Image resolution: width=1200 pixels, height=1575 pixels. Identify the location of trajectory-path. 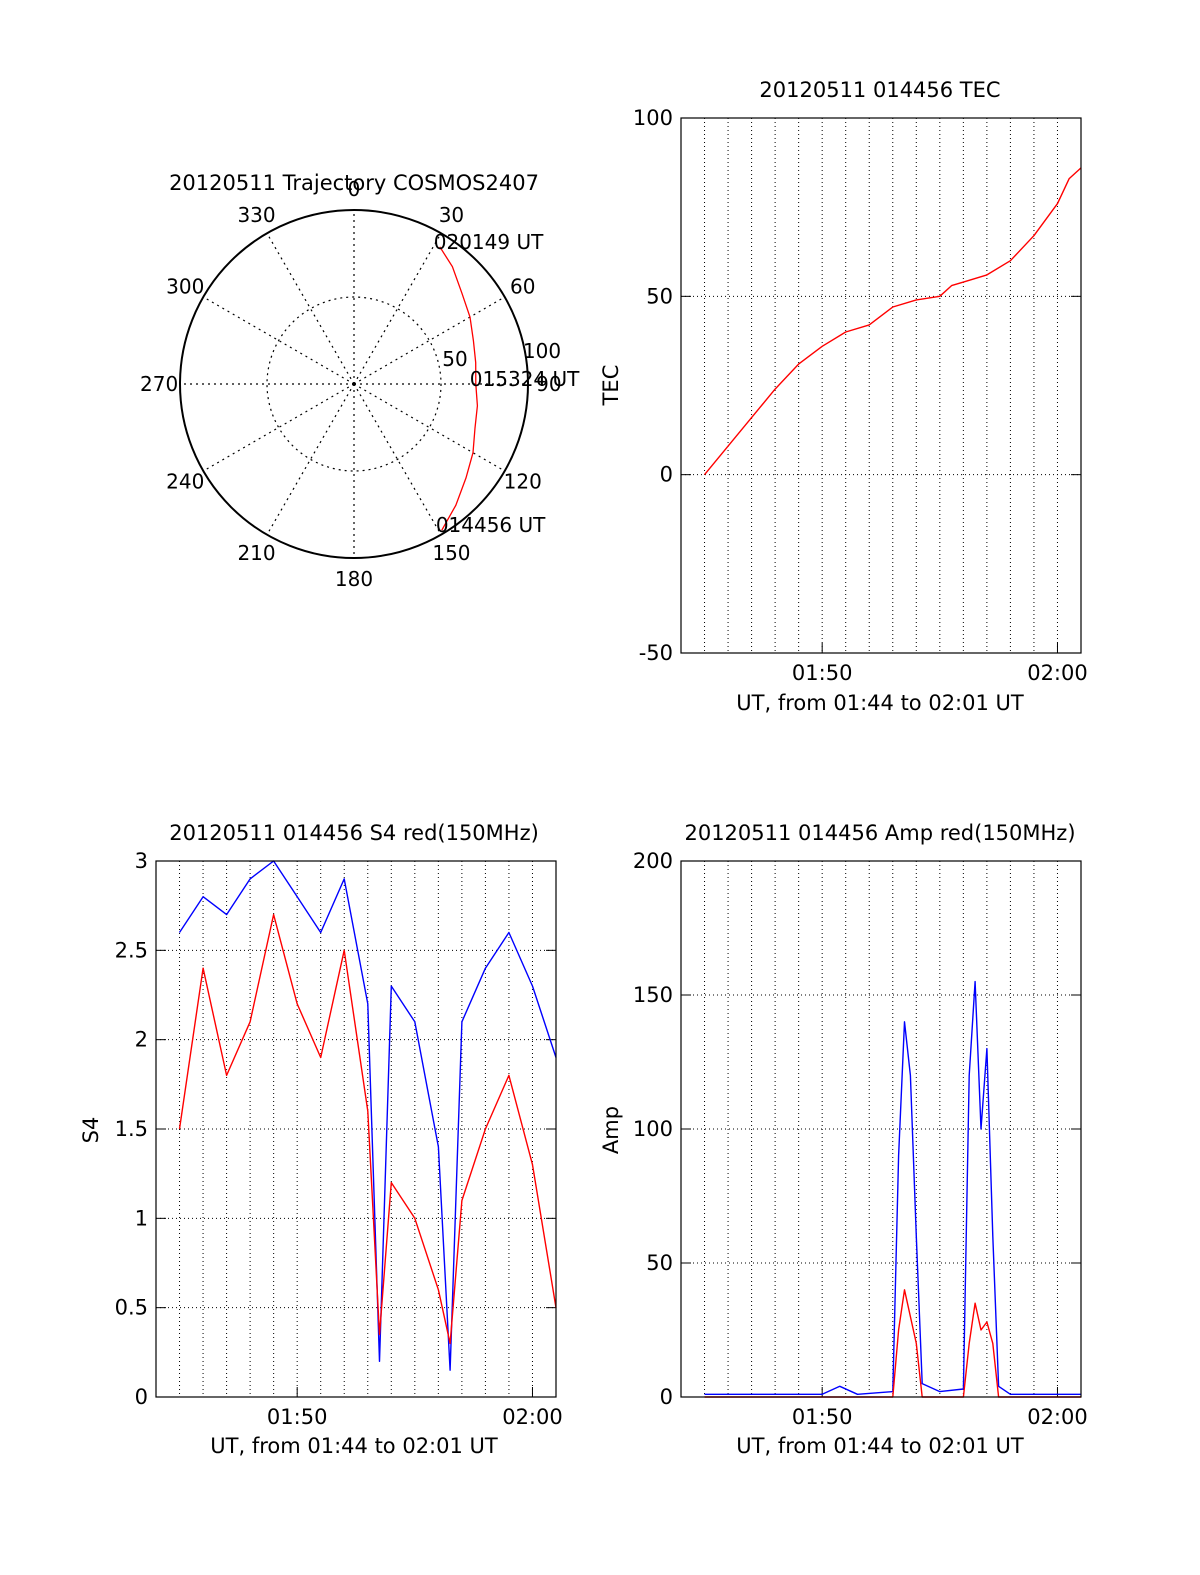
(459, 388).